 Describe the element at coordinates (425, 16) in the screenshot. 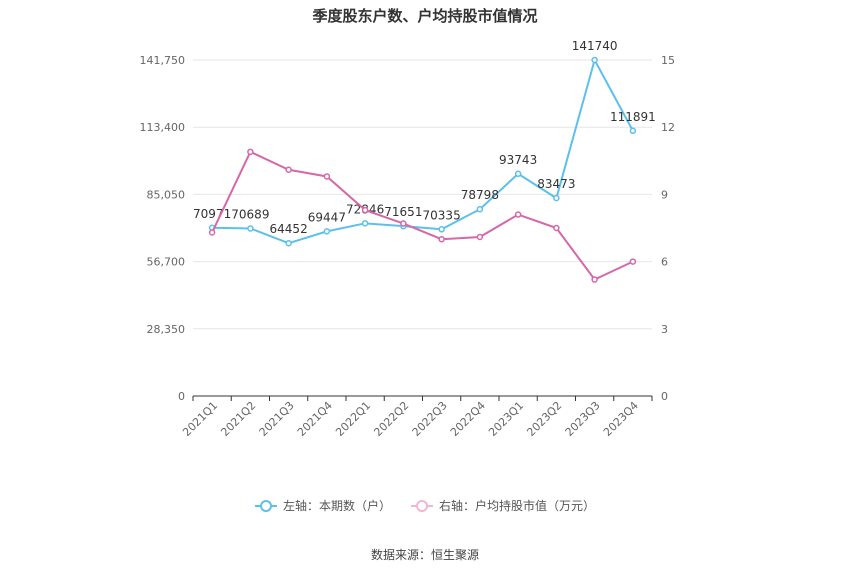

I see `chart-title: 季度股东户数、户均持股市值情况` at that location.